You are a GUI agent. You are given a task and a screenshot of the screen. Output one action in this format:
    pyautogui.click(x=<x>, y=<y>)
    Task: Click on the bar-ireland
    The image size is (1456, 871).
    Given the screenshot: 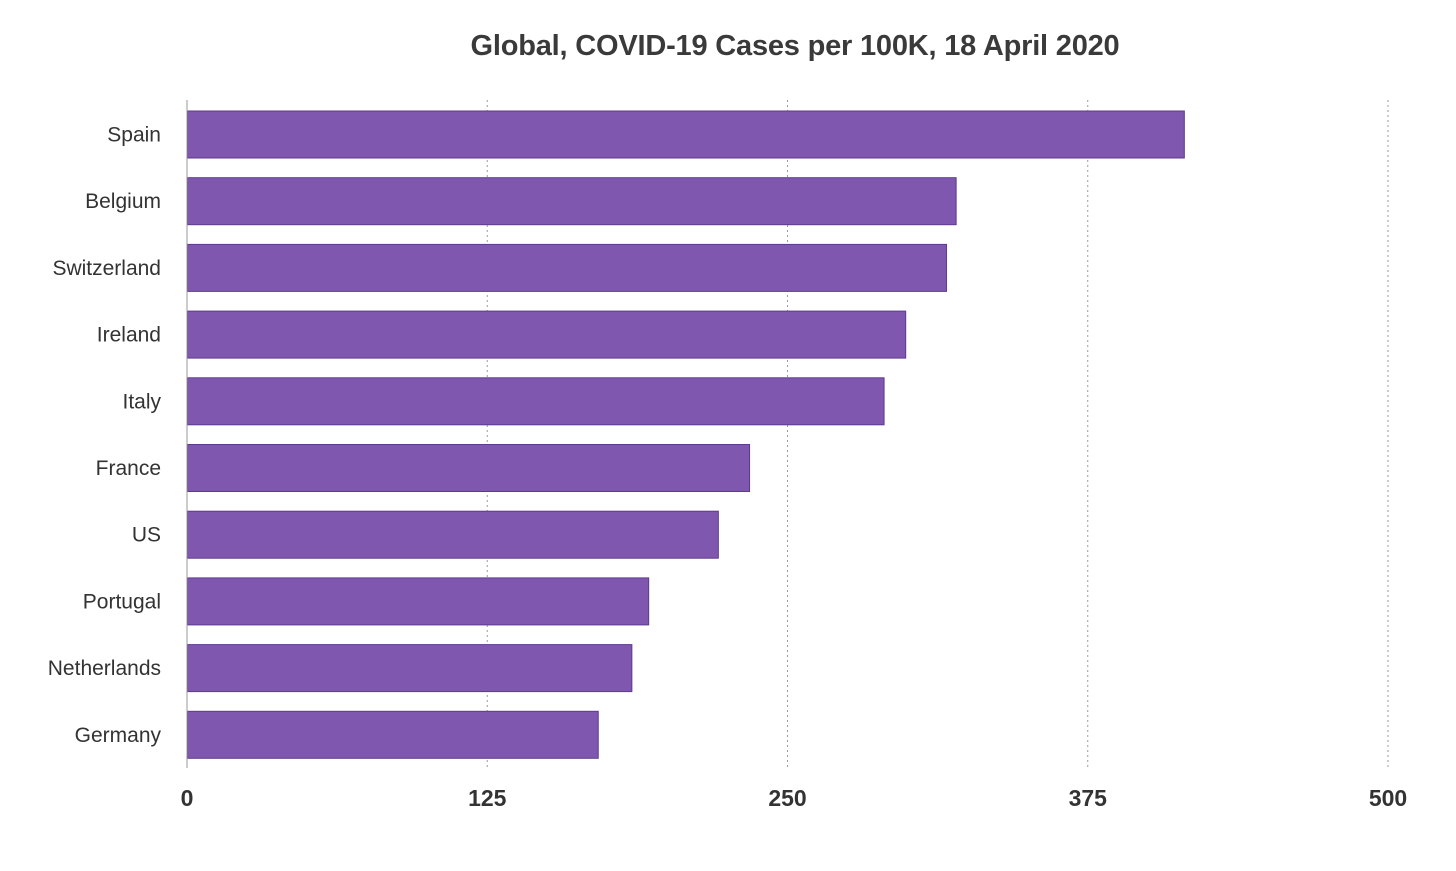 What is the action you would take?
    pyautogui.click(x=547, y=334)
    